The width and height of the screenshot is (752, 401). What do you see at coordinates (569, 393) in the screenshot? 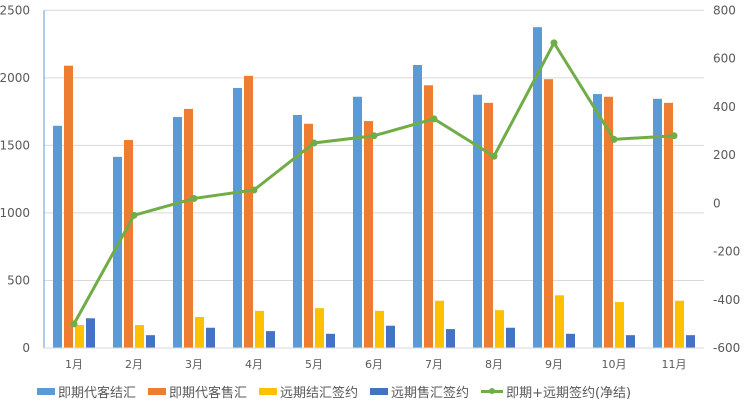
I see `legend-label: 即期+远期签约(净结)` at bounding box center [569, 393].